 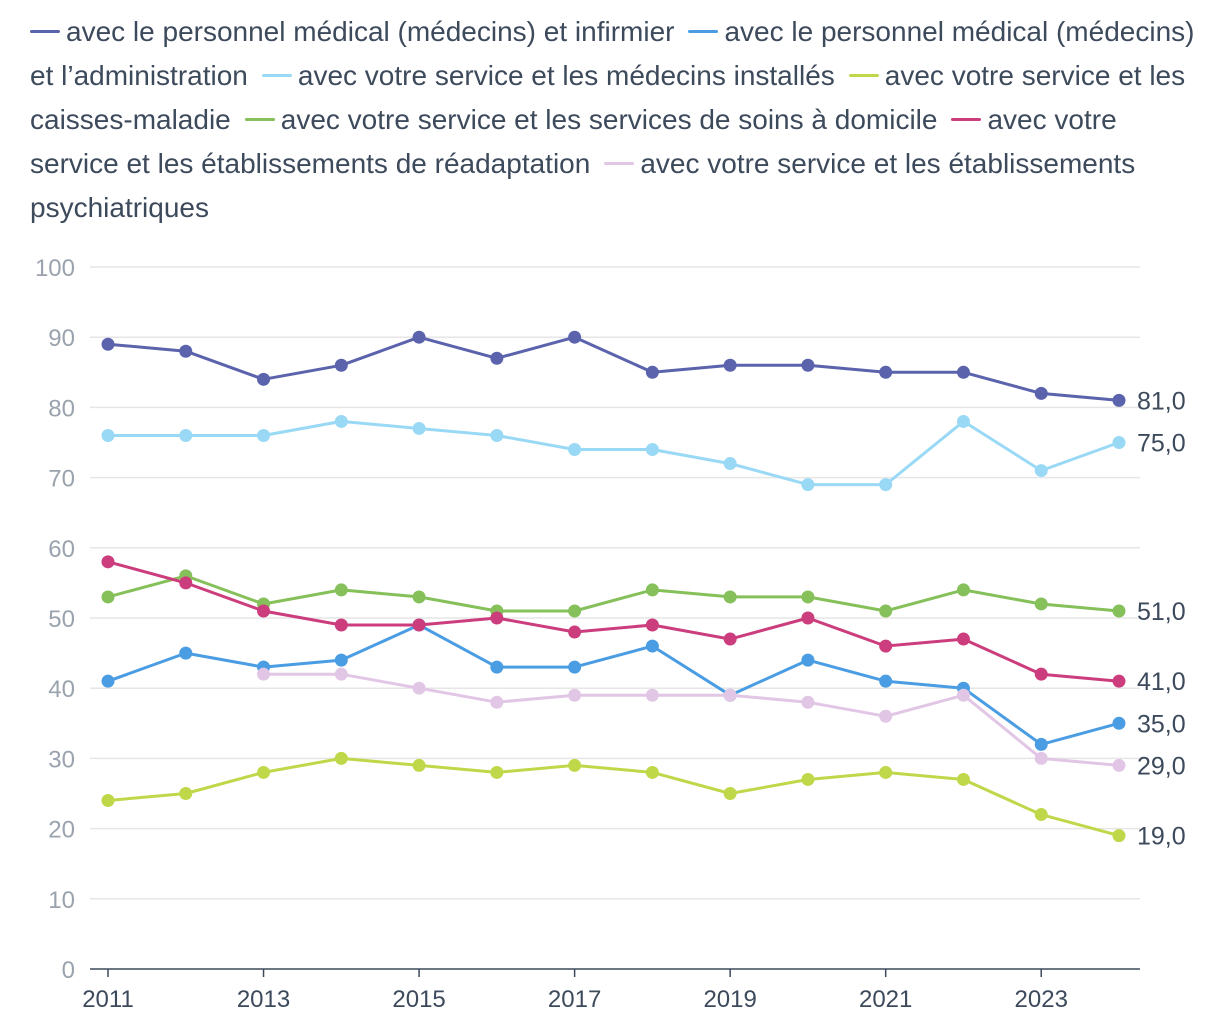 What do you see at coordinates (61, 479) in the screenshot?
I see `y-tick-label: 70` at bounding box center [61, 479].